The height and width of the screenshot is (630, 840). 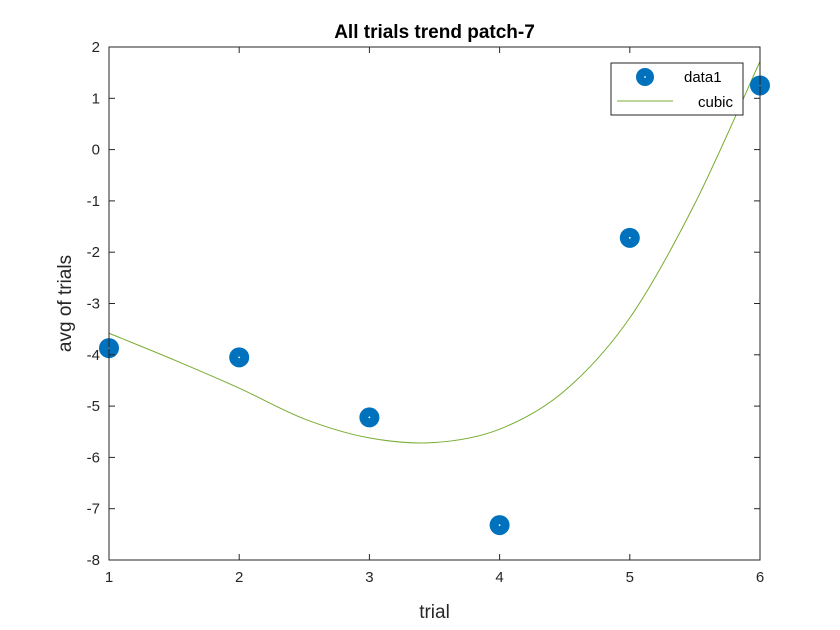 I want to click on x-tick-label: 1, so click(x=109, y=577).